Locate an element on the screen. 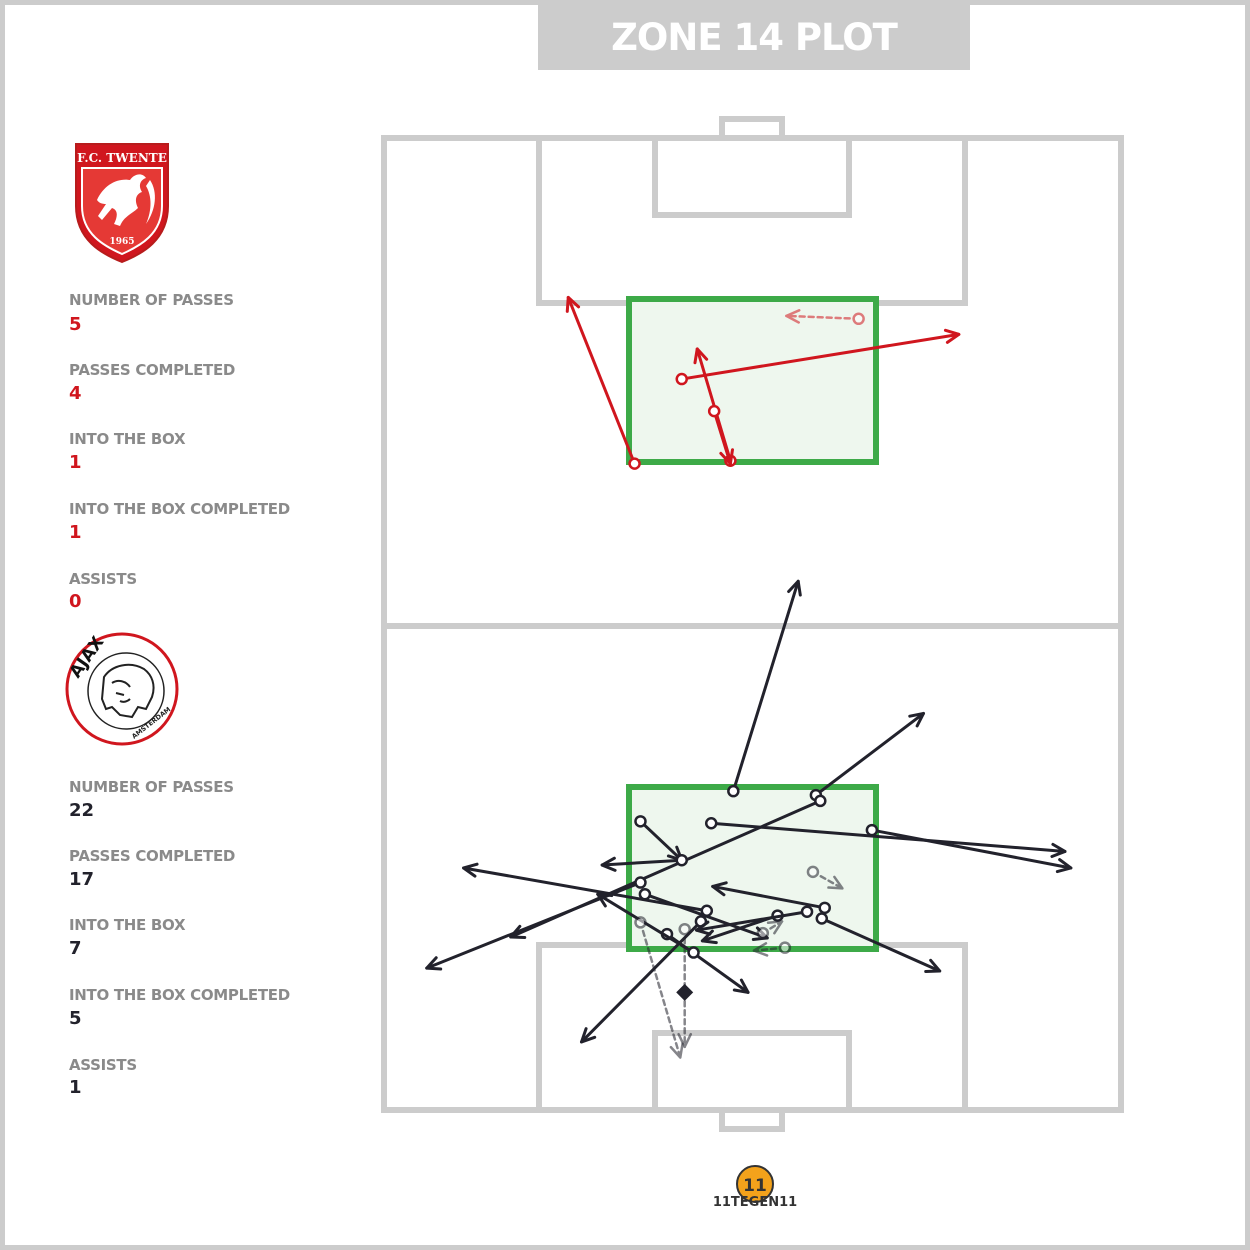 The width and height of the screenshot is (1250, 1250). ajax-stat-value-completed: 17 is located at coordinates (82, 879).